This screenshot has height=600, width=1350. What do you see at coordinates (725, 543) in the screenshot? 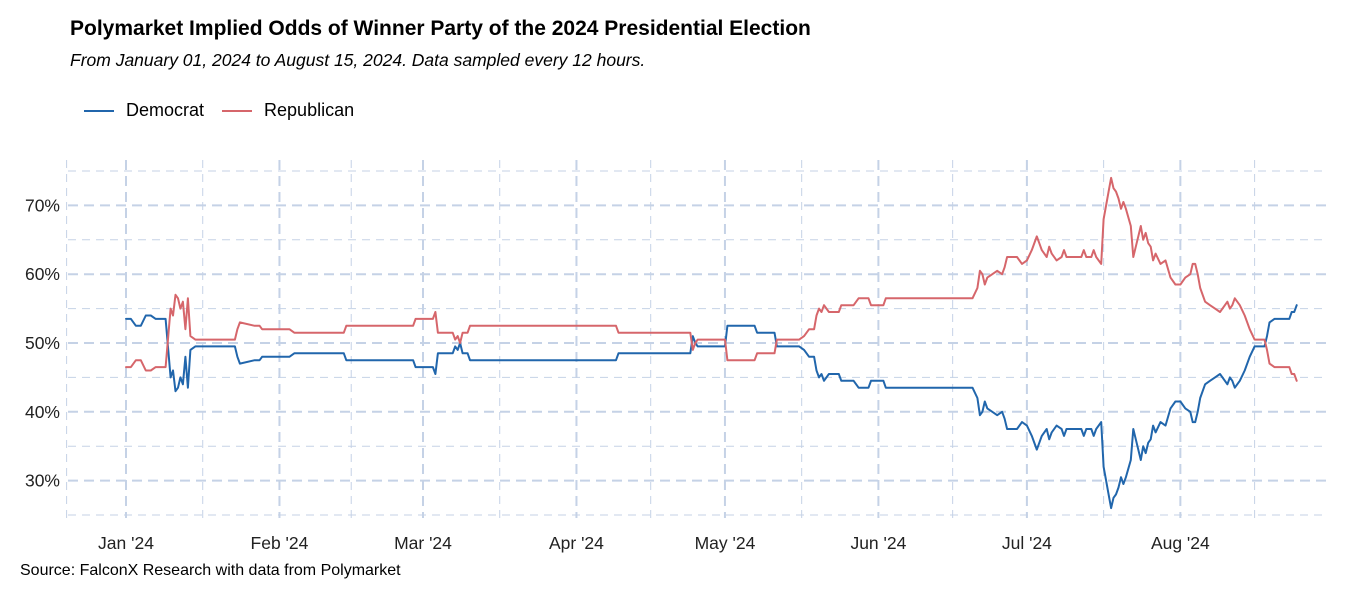
I see `x-tick-label: May '24` at bounding box center [725, 543].